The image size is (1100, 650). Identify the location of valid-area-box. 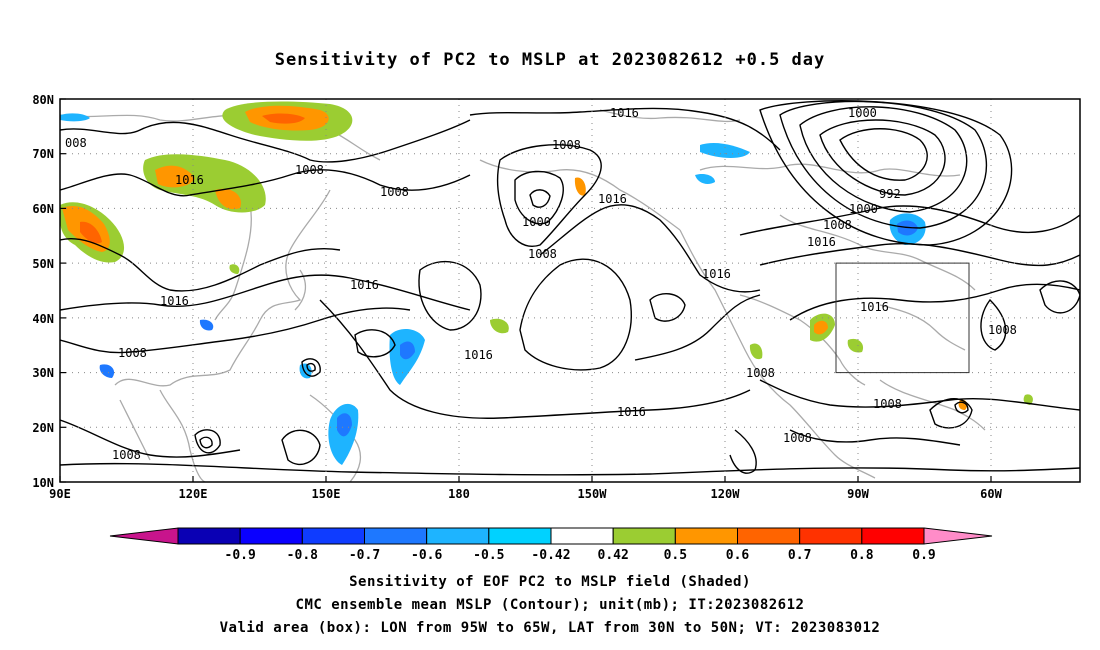
(902, 318).